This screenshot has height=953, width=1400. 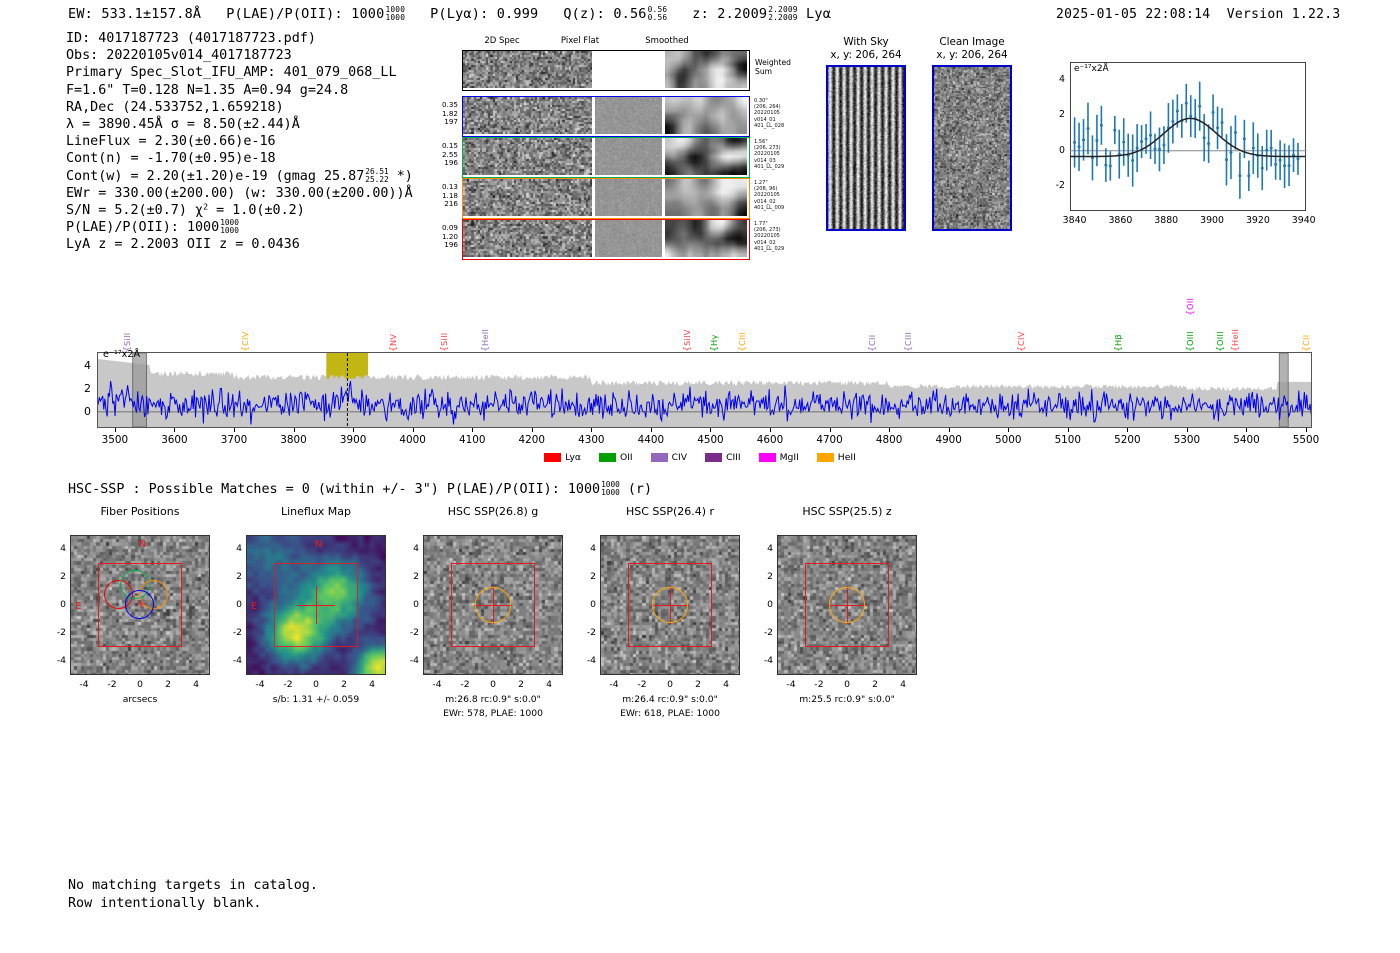 What do you see at coordinates (237, 632) in the screenshot?
I see `cutout-ytick: -2` at bounding box center [237, 632].